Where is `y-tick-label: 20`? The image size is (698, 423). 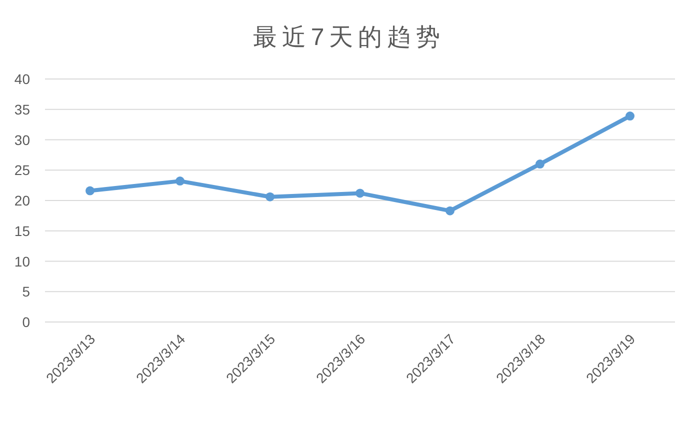 y-tick-label: 20 is located at coordinates (22, 200).